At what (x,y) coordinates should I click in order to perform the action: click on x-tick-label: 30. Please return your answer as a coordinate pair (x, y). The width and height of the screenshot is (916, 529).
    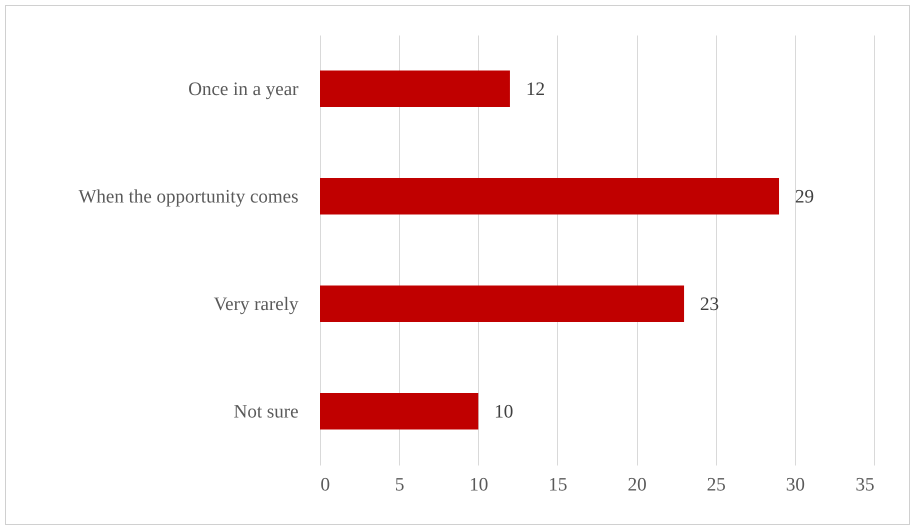
    Looking at the image, I should click on (795, 485).